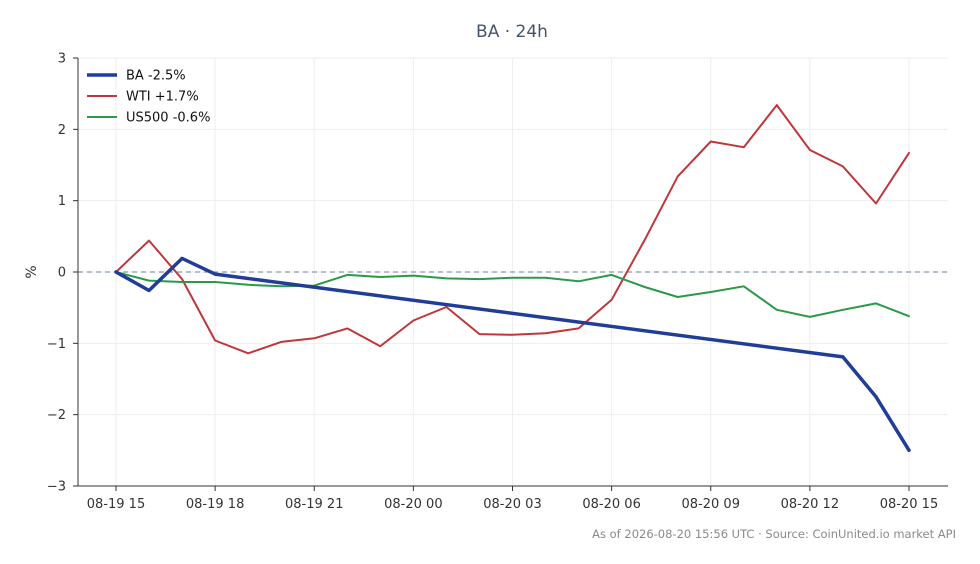 This screenshot has height=564, width=980. I want to click on y-tick-label: −2, so click(56, 415).